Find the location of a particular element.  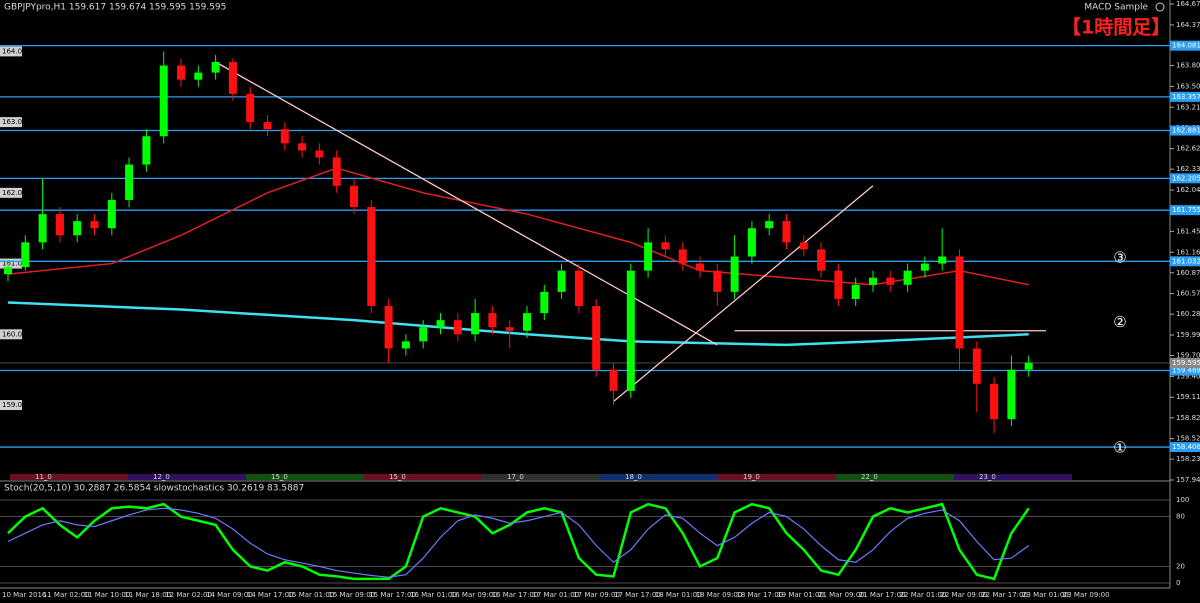

x-tick-label: 22 Mar 17:00 is located at coordinates (1004, 595).